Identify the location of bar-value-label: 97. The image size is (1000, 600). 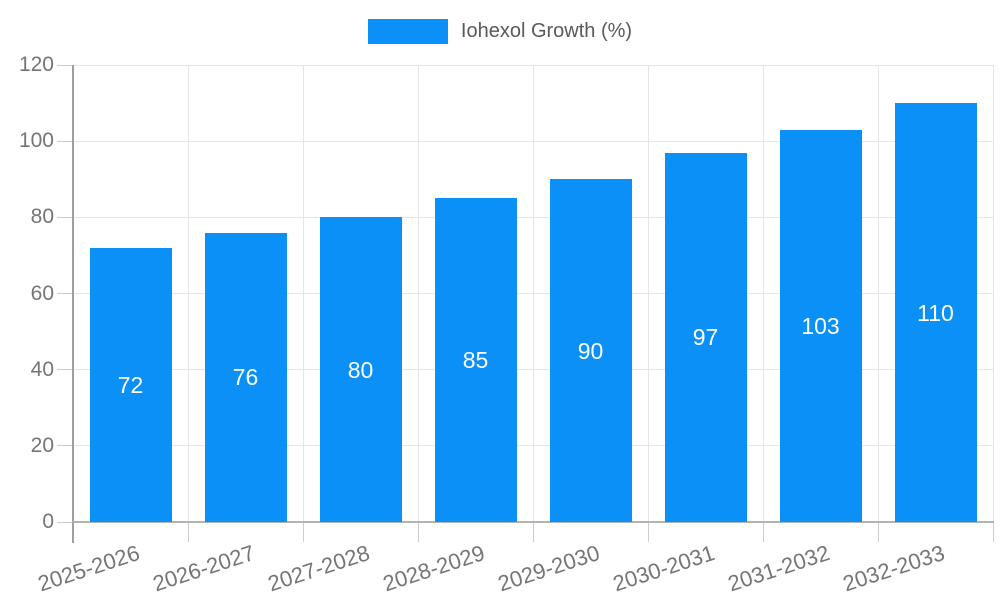
(705, 337).